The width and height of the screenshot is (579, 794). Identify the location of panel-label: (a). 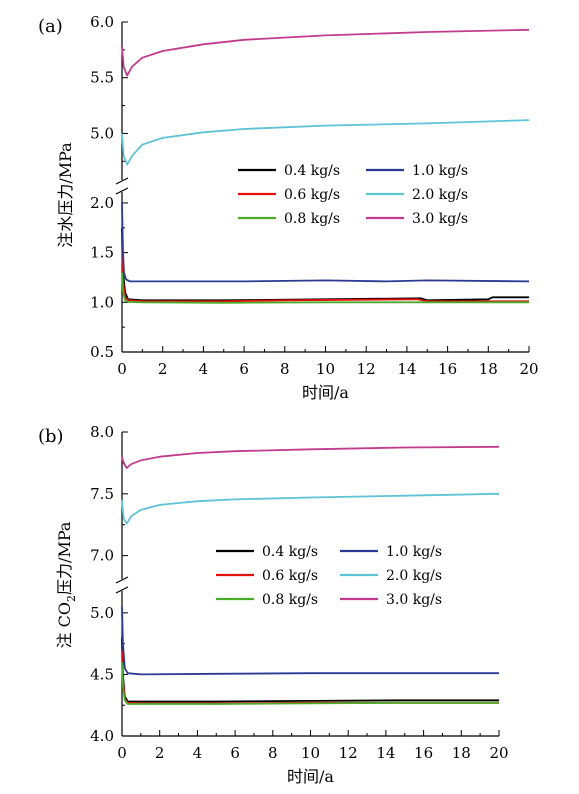
(50, 26).